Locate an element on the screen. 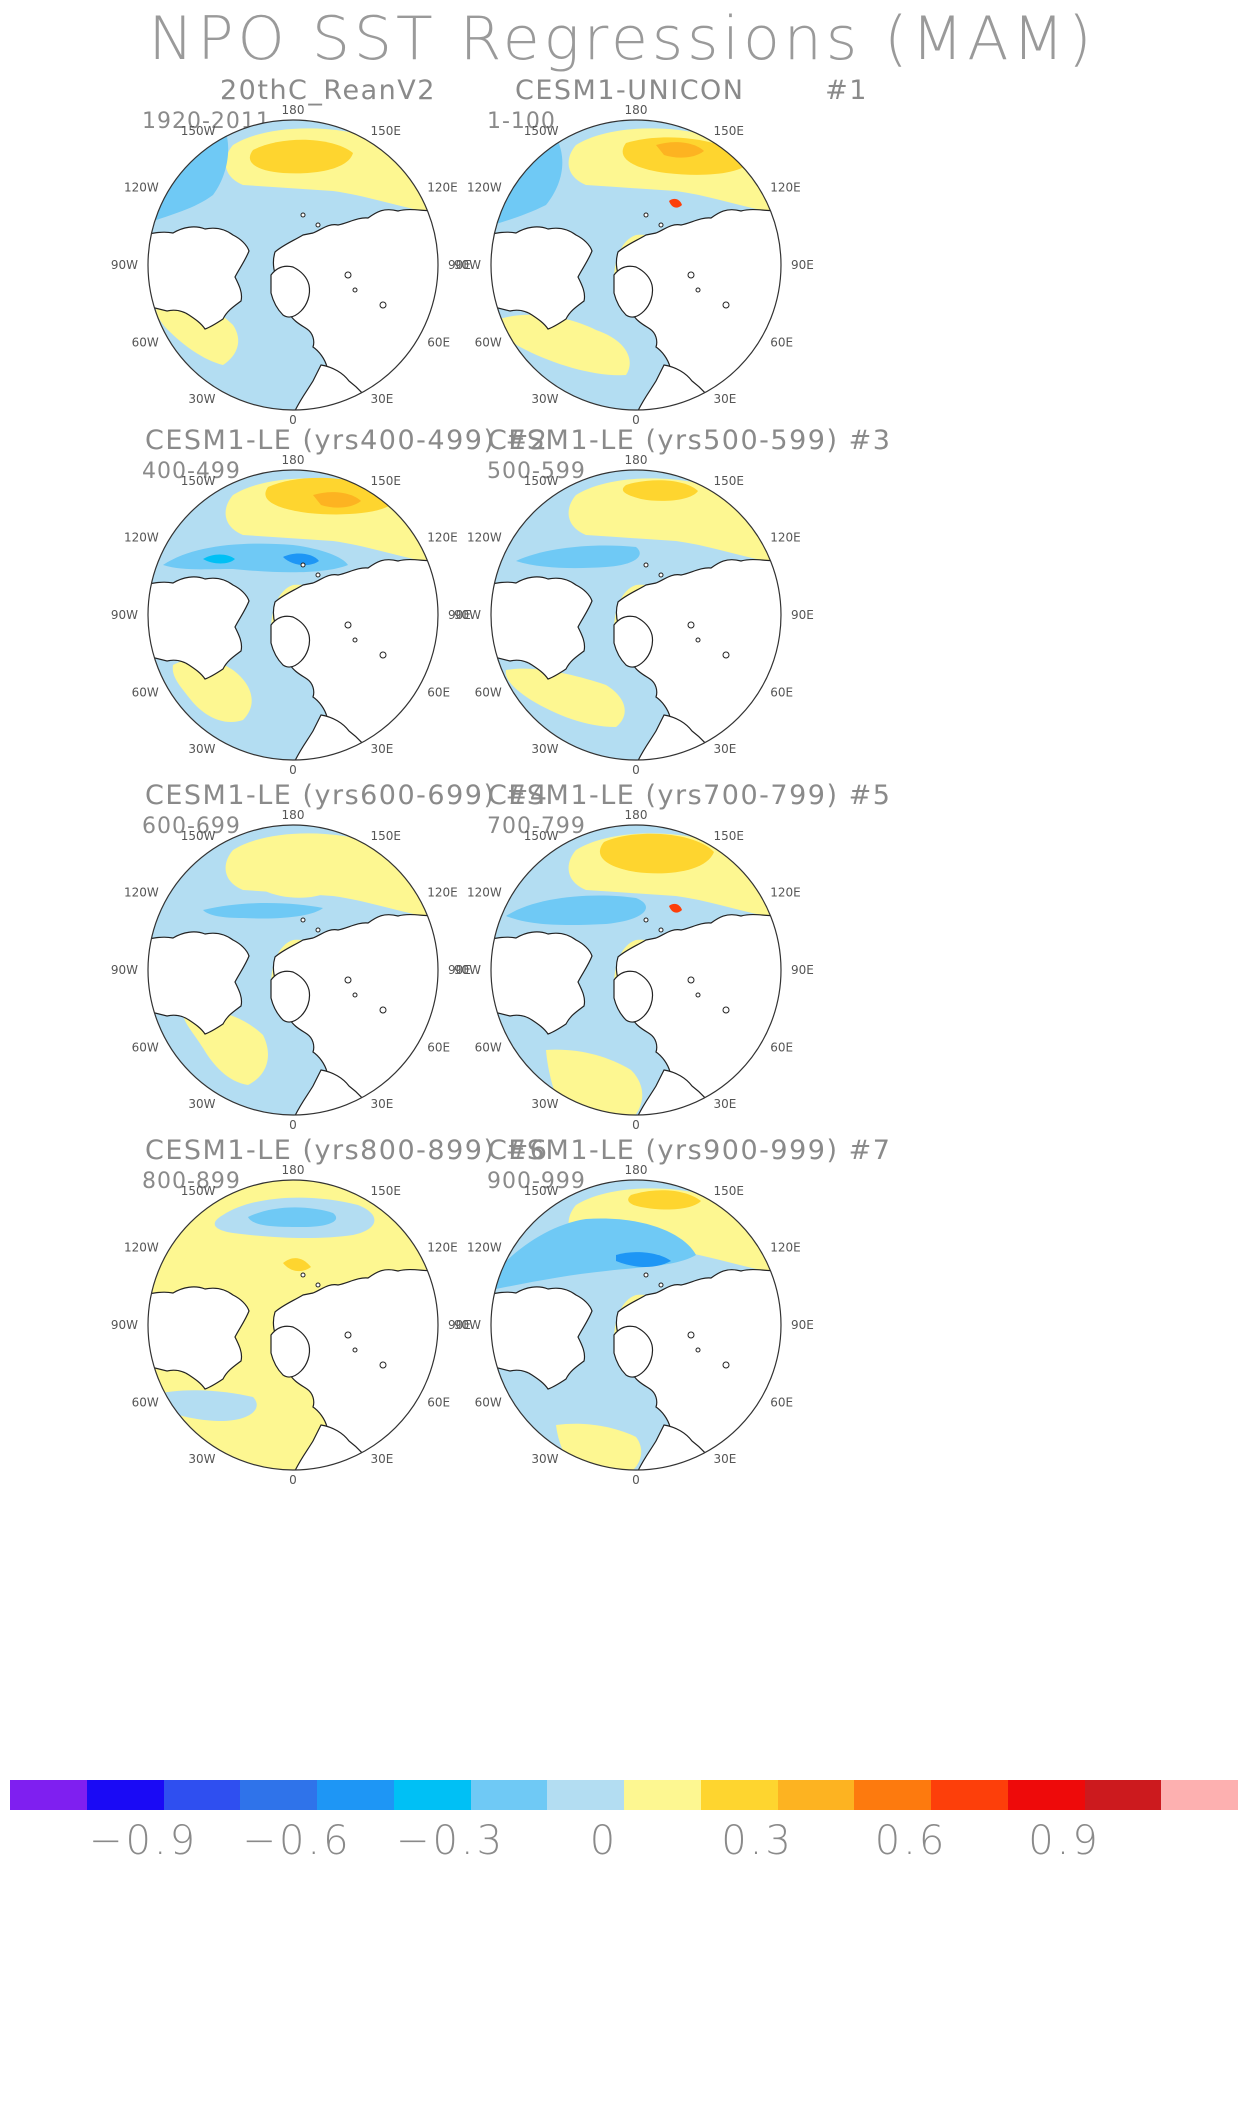 The image size is (1244, 2113). panel-tag: #5 is located at coordinates (865, 795).